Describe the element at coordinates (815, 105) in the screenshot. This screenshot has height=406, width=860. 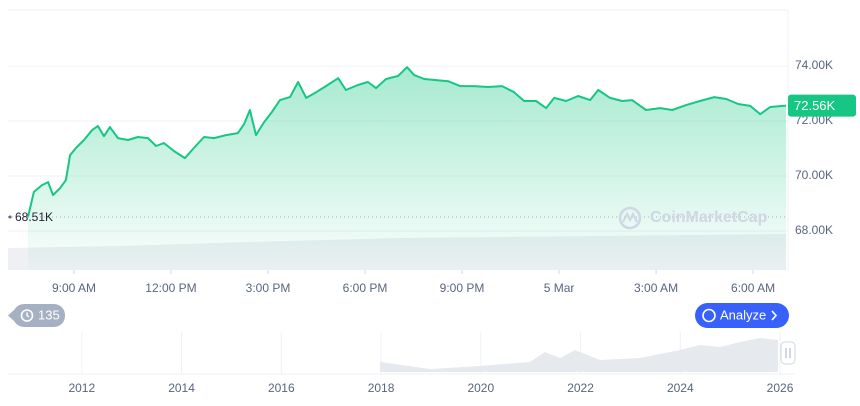
I see `last-price-label: 72.56K` at that location.